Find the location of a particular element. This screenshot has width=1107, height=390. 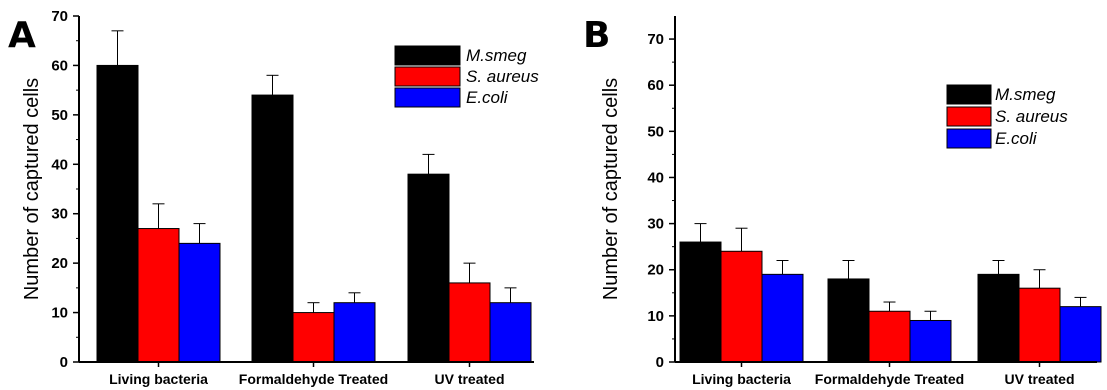

panel-label: A is located at coordinates (22, 35).